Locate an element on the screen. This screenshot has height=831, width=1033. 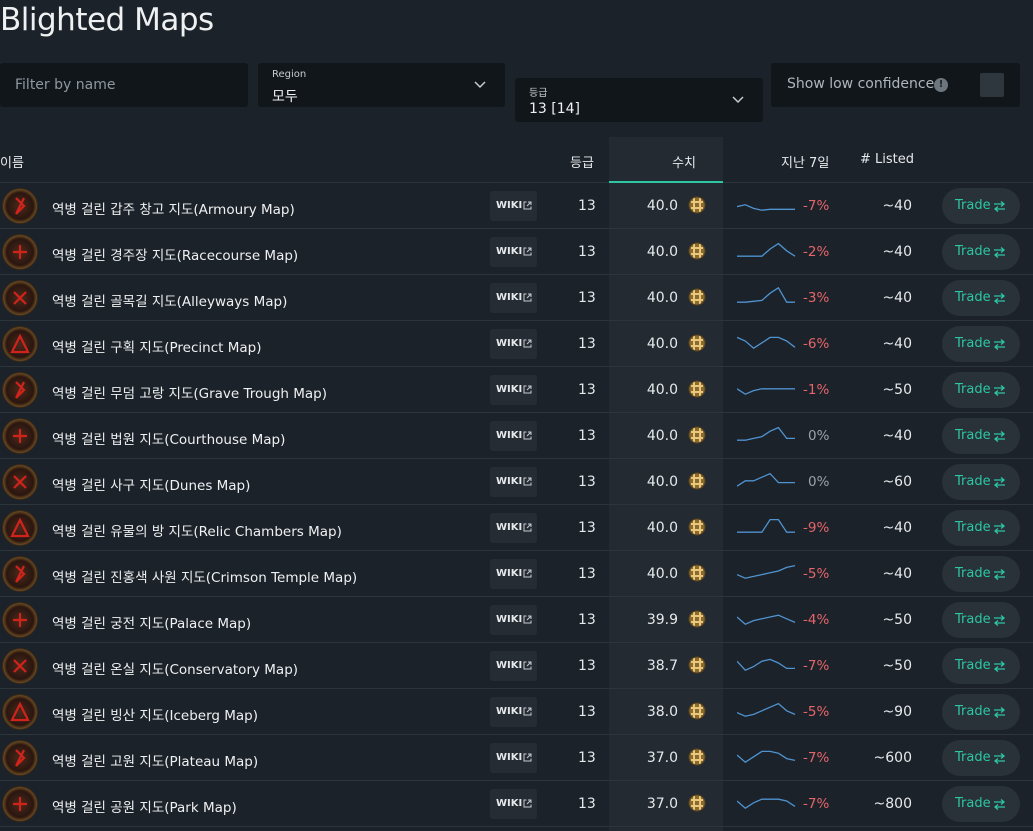
map-name: 역병 걸린 공원 지도(Park Map) is located at coordinates (144, 808).